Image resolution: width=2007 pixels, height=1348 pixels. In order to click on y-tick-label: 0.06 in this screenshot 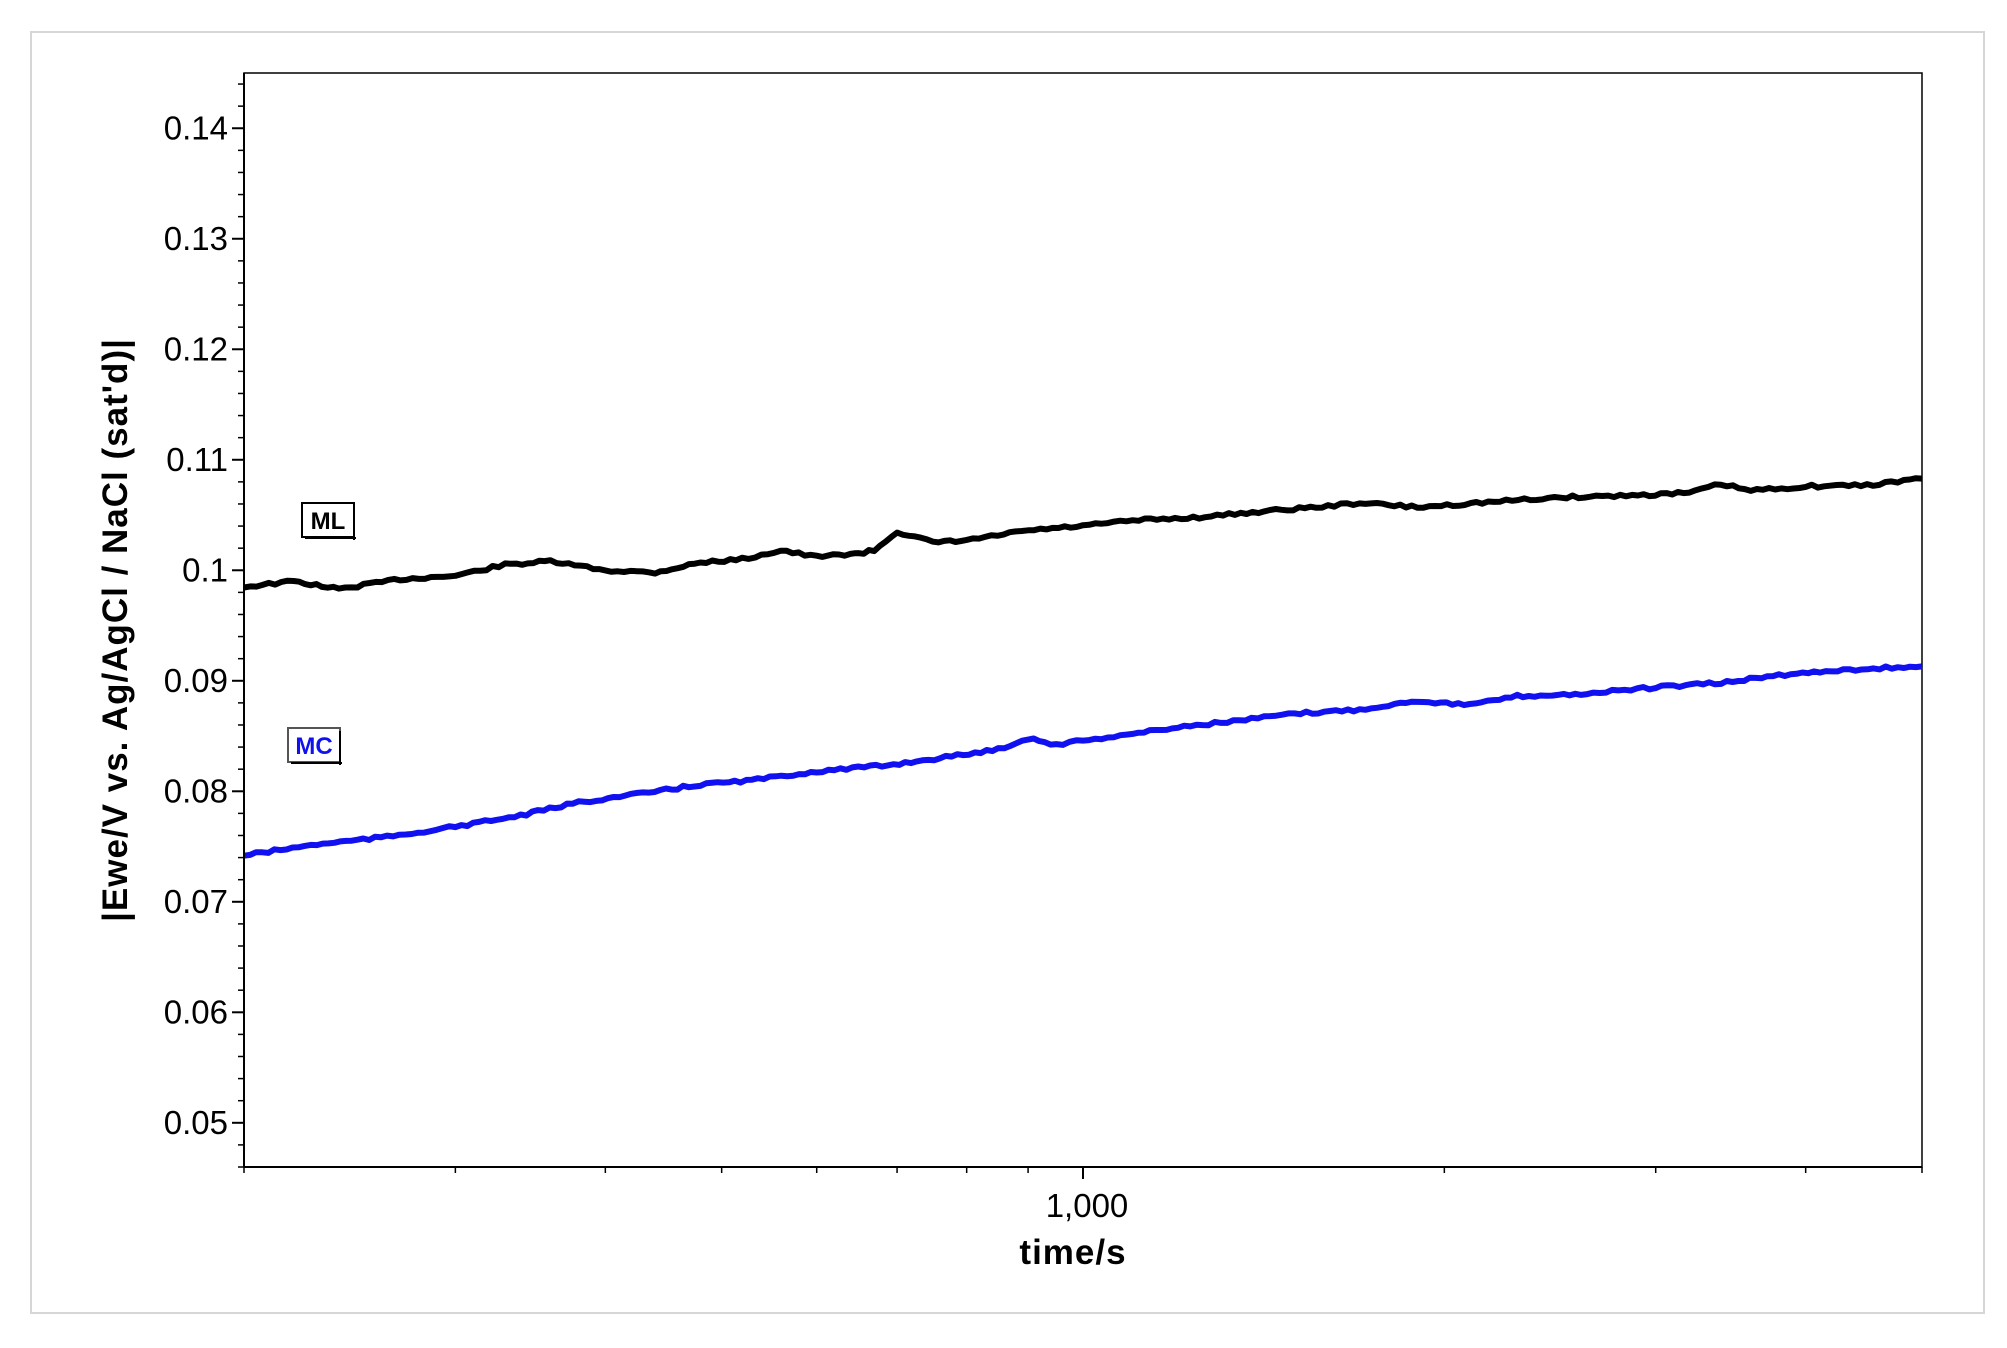, I will do `click(196, 1011)`.